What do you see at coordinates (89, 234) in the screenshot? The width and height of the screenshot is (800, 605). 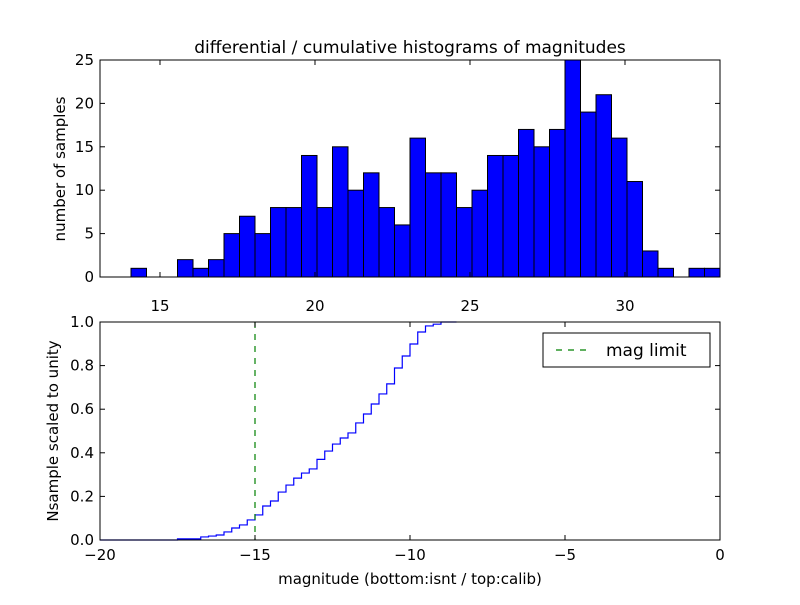 I see `y-tick-label: 5` at bounding box center [89, 234].